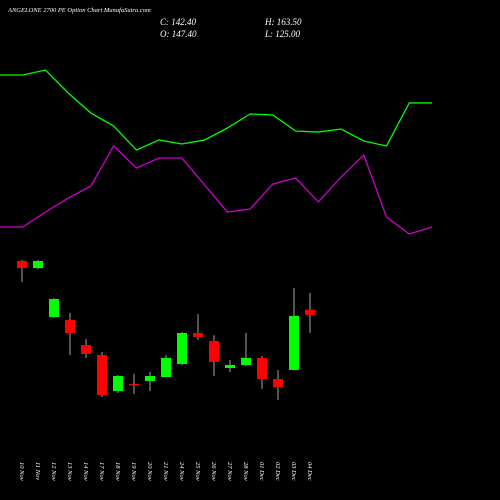  I want to click on x-tick-label: 13 Nov, so click(69, 471).